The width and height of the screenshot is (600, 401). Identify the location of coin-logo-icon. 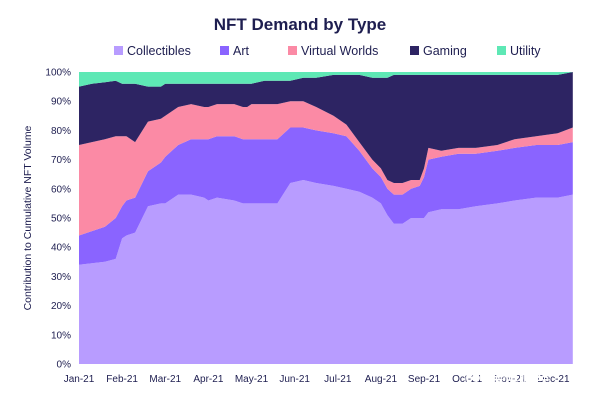
(476, 378).